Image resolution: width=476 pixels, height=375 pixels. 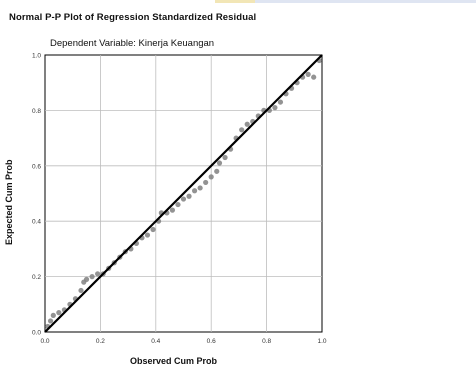 What do you see at coordinates (36, 277) in the screenshot?
I see `y-tick-label: 0.2` at bounding box center [36, 277].